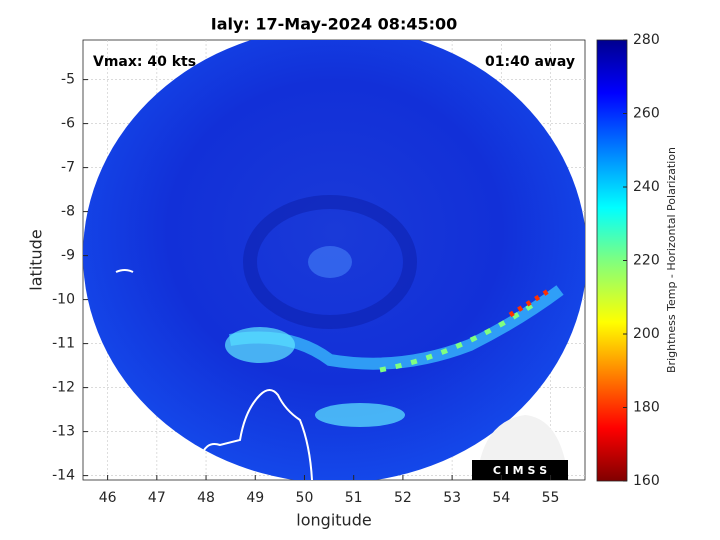 This screenshot has height=540, width=720. I want to click on x-tick-label: 50, so click(305, 498).